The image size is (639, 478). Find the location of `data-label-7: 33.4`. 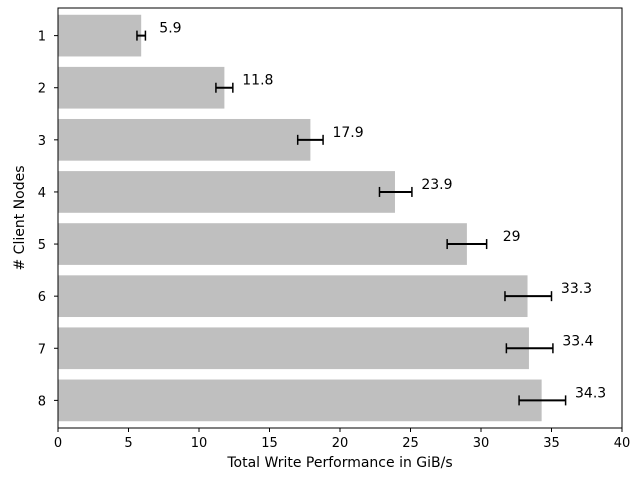

data-label-7: 33.4 is located at coordinates (577, 341).